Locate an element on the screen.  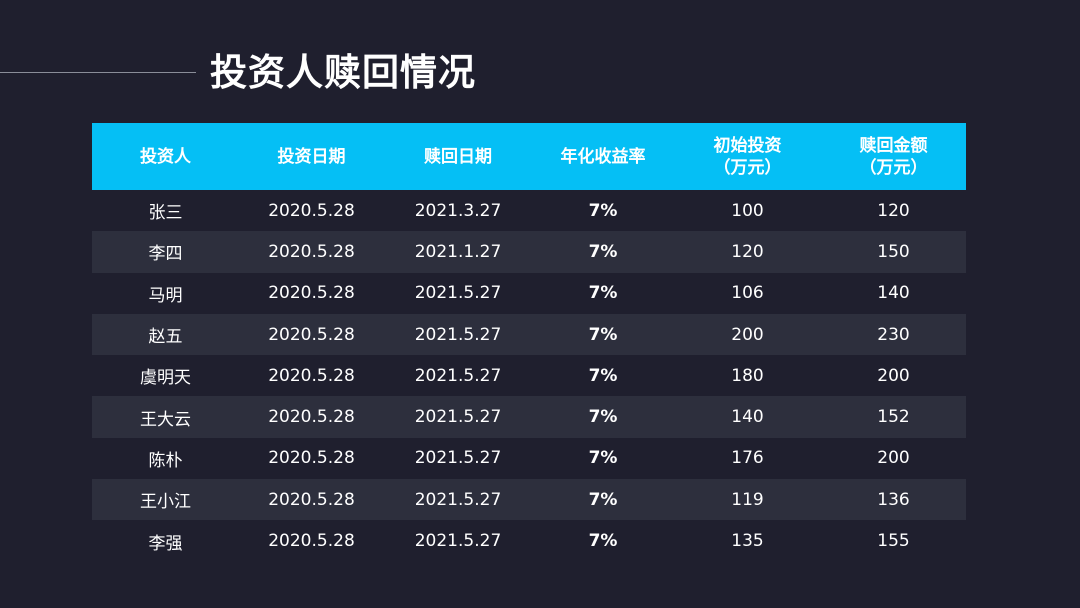
table-row: 虞明天 2020.5.28 2021.5.27 7% 180 200 is located at coordinates (529, 375).